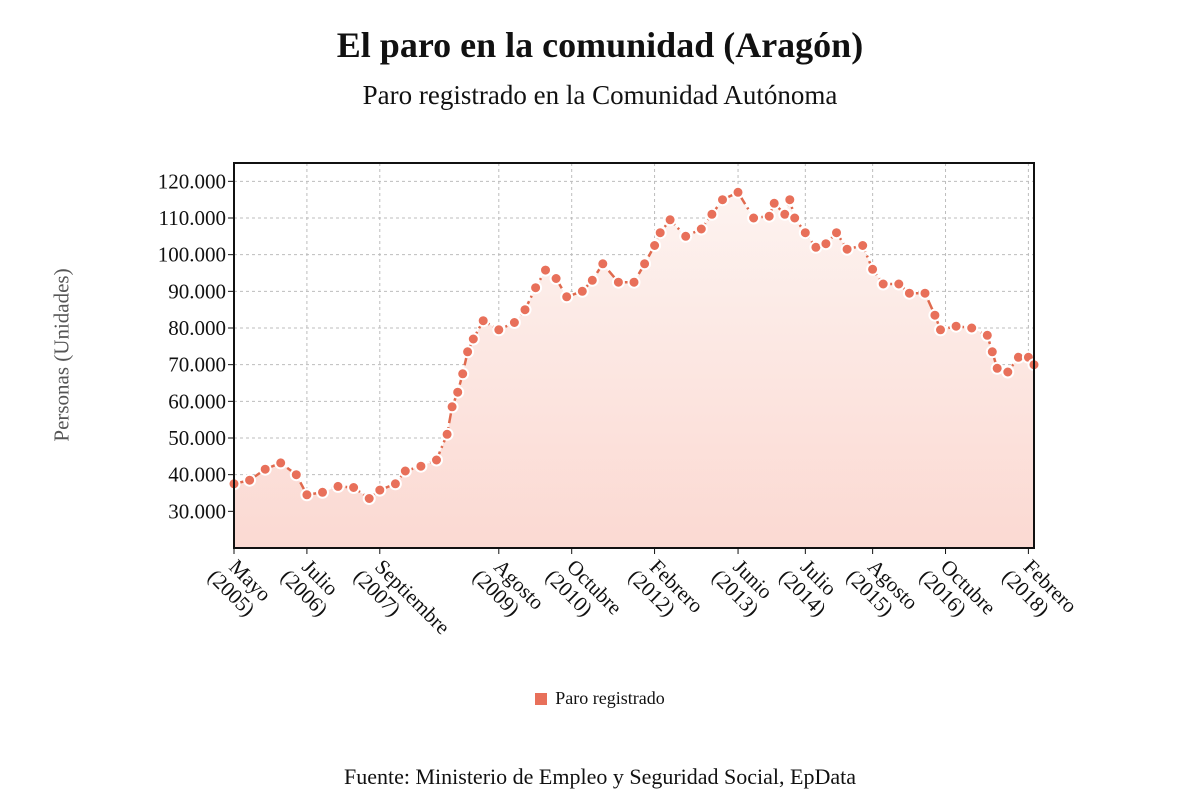  What do you see at coordinates (239, 588) in the screenshot?
I see `x-tick-label: Mayo(2005)` at bounding box center [239, 588].